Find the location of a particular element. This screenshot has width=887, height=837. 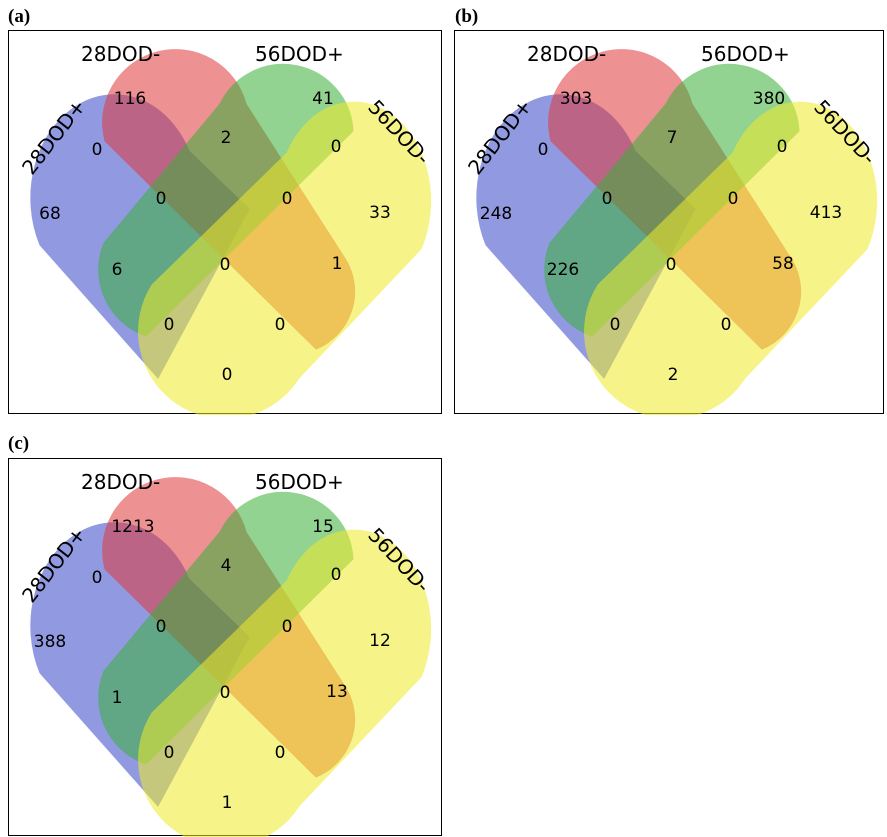

count-28dod-minus-56dod-minus: 13 is located at coordinates (337, 692).